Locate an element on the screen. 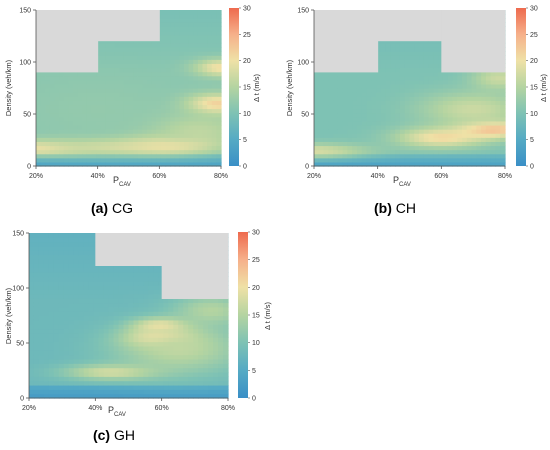  x-tick-label: 60% is located at coordinates (159, 176).